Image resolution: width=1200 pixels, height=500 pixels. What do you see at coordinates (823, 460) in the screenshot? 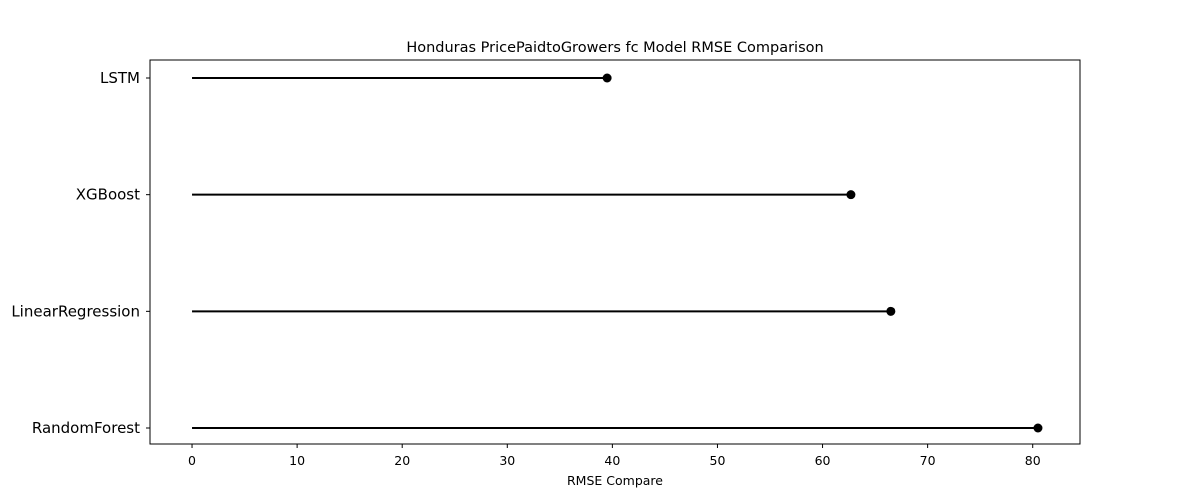
I see `x-tick-label: 60` at bounding box center [823, 460].